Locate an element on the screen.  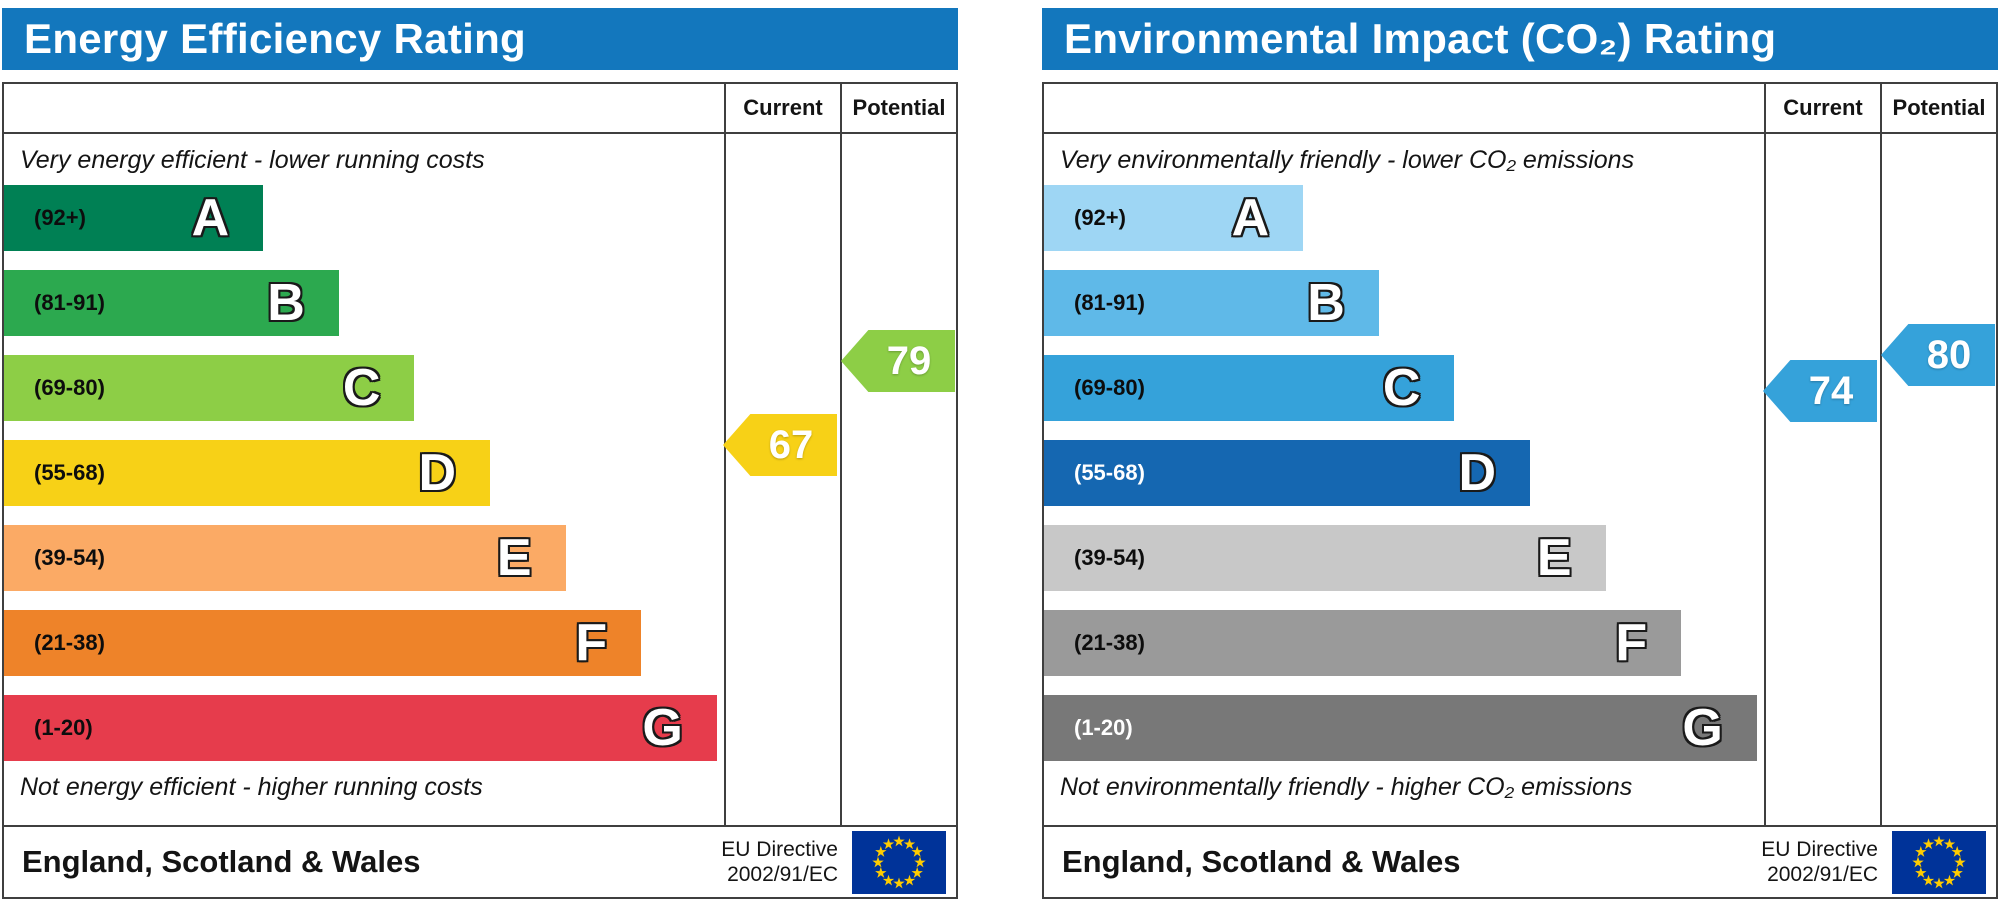
energy-chart-title-bar: Energy Efficiency Rating is located at coordinates (480, 39).